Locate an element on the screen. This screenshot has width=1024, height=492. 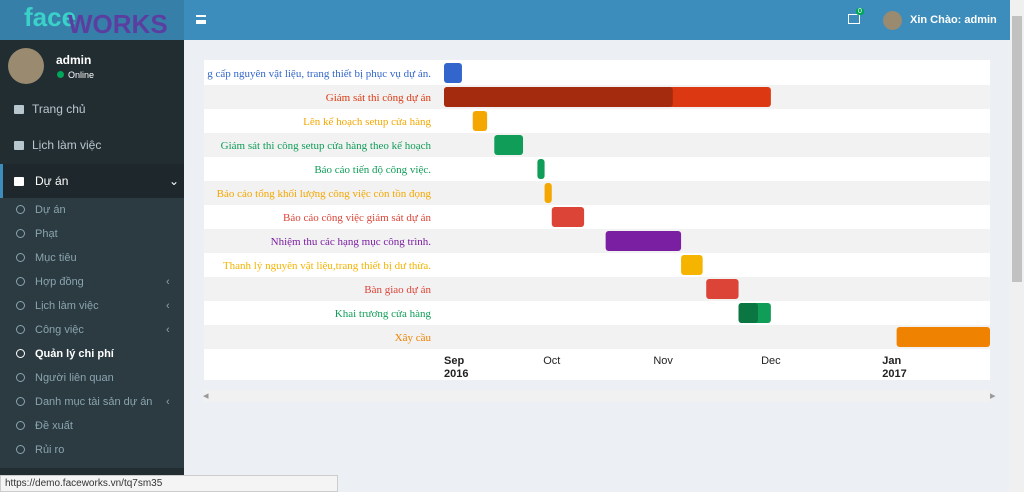
submenu-item: Quản lý chi phí is located at coordinates (92, 354).